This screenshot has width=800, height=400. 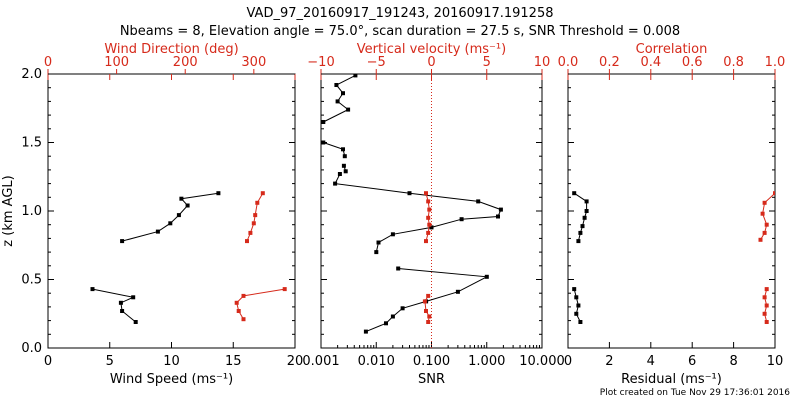 What do you see at coordinates (431, 361) in the screenshot?
I see `bottom-tick-label: 0.100` at bounding box center [431, 361].